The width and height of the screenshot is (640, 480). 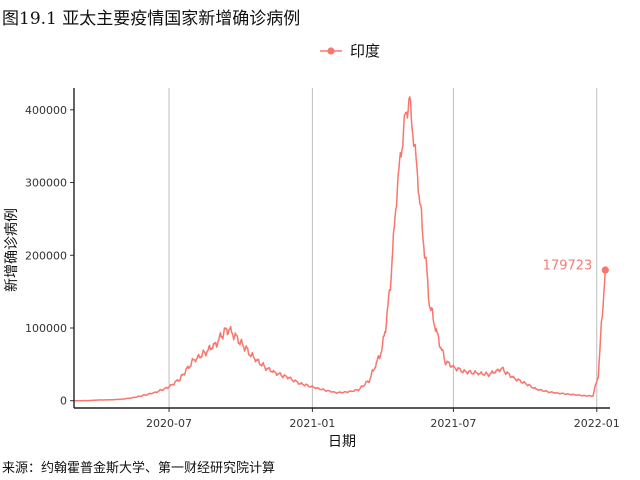 I want to click on y-tick-label: 100000, so click(x=46, y=328).